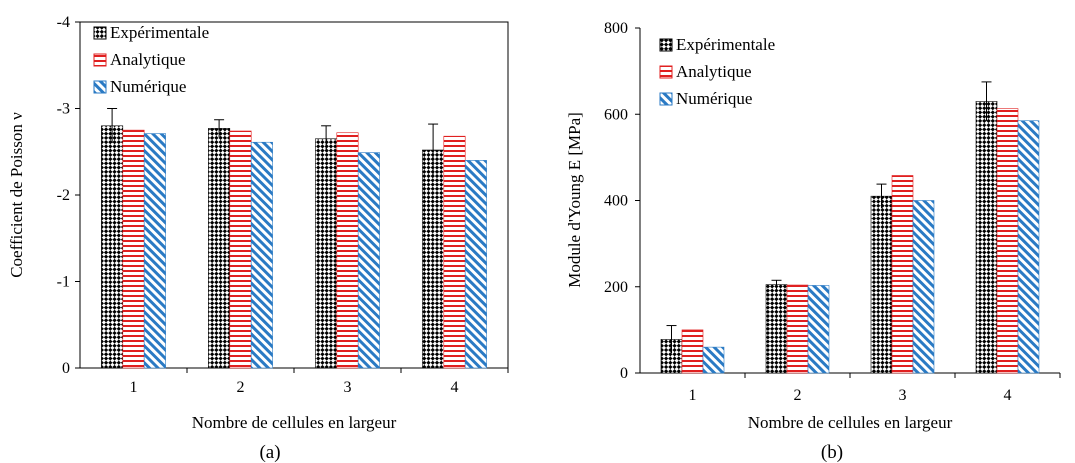 Image resolution: width=1075 pixels, height=463 pixels. I want to click on y-ticks: 0 200 400 600 800, so click(622, 201).